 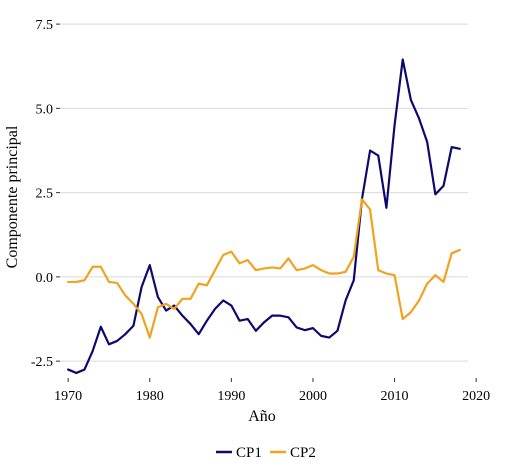 I want to click on x-axis-title: Año, so click(x=262, y=416).